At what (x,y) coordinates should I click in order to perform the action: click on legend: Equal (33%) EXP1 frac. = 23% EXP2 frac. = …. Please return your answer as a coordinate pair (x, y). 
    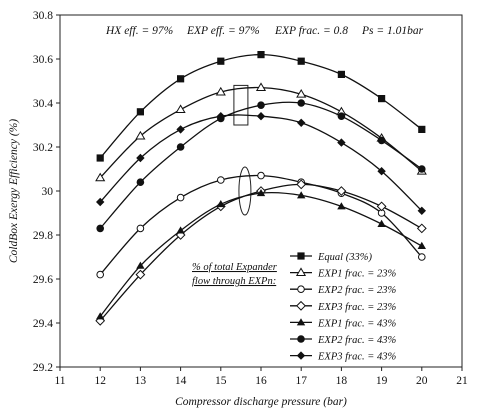
    Looking at the image, I should click on (343, 307).